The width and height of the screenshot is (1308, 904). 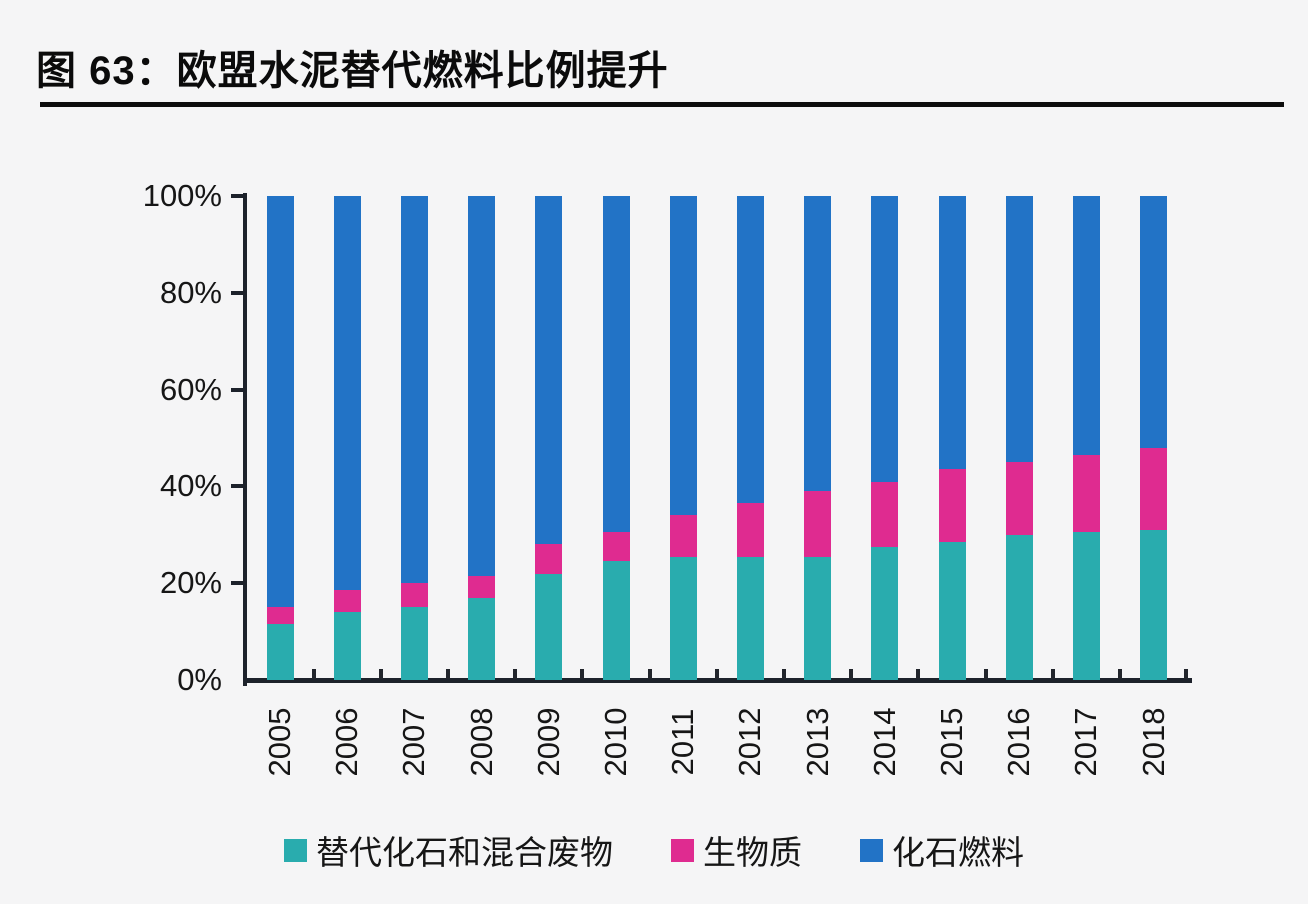 I want to click on legend-label: 生物质, so click(x=752, y=852).